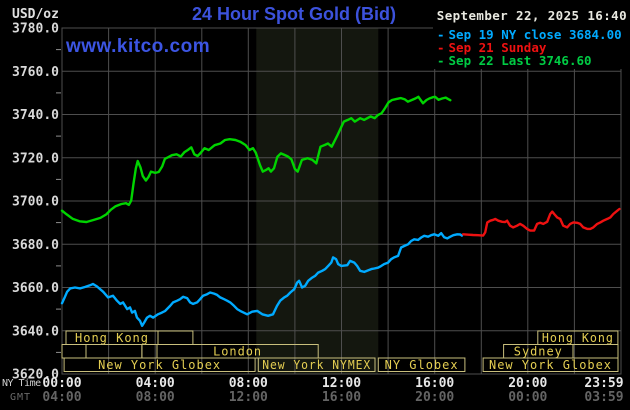 Image resolution: width=630 pixels, height=410 pixels. Describe the element at coordinates (520, 60) in the screenshot. I see `legend-label: Sep 22 Last 3746.60` at that location.